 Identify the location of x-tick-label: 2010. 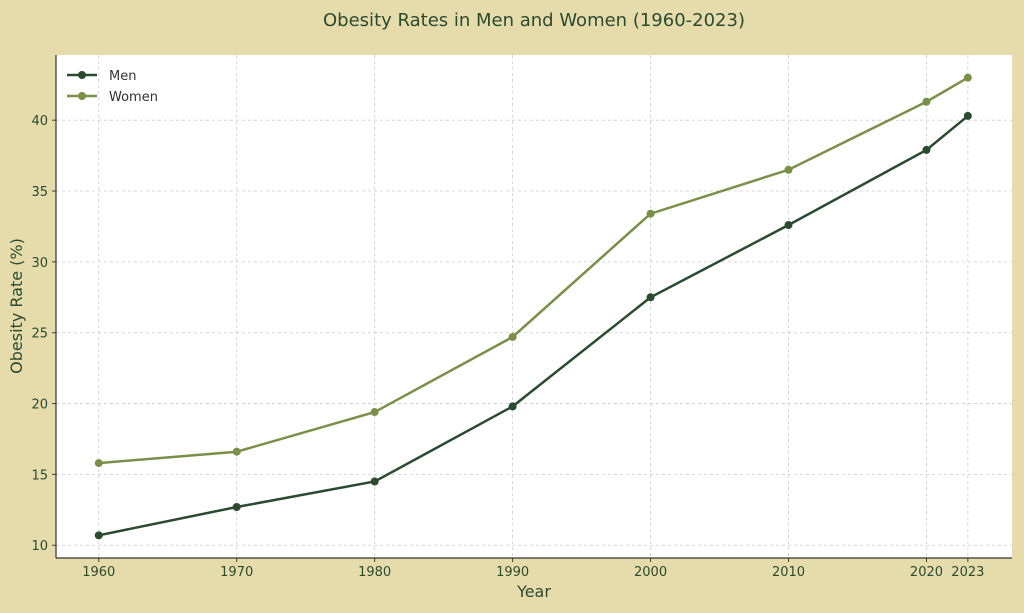
(788, 572).